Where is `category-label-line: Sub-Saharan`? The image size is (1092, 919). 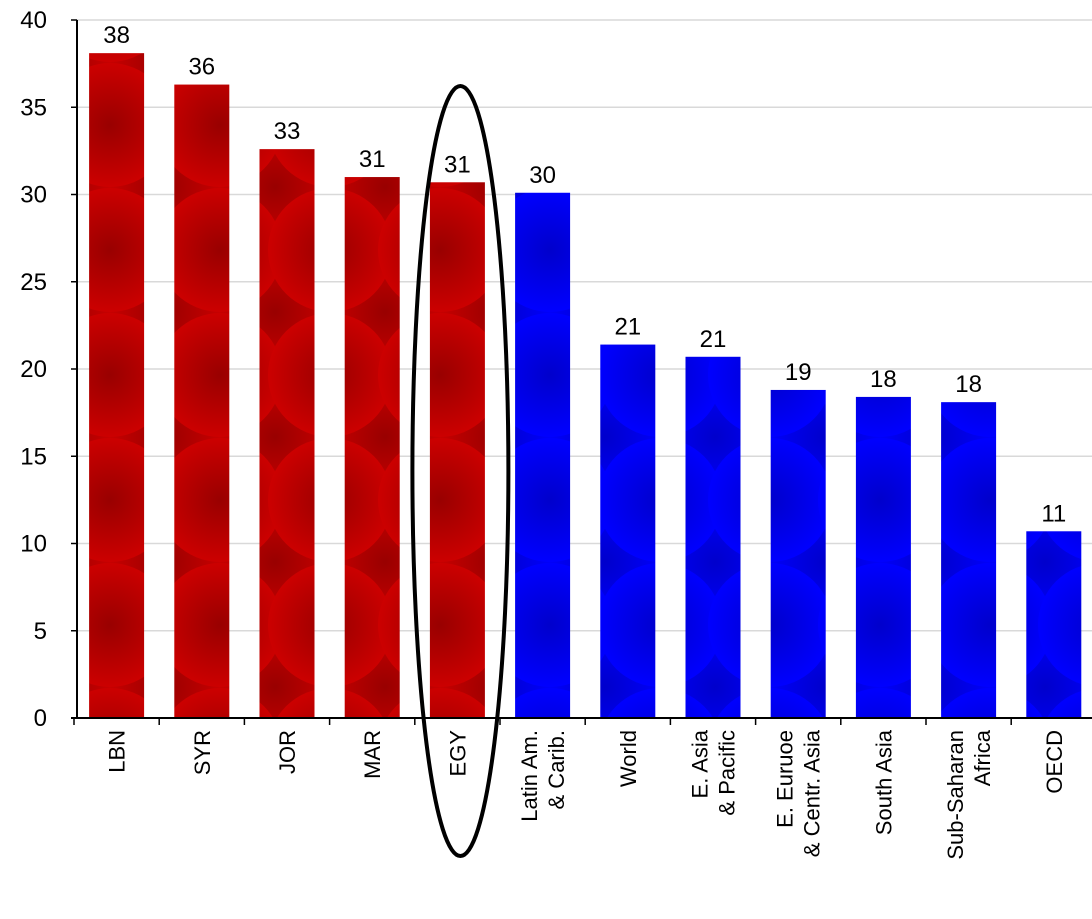 category-label-line: Sub-Saharan is located at coordinates (955, 795).